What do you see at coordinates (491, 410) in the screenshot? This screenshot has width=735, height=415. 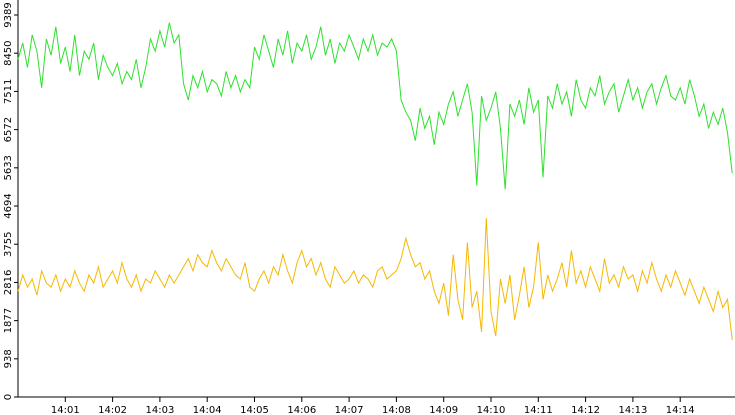 I see `x-tick-label: 14:10` at bounding box center [491, 410].